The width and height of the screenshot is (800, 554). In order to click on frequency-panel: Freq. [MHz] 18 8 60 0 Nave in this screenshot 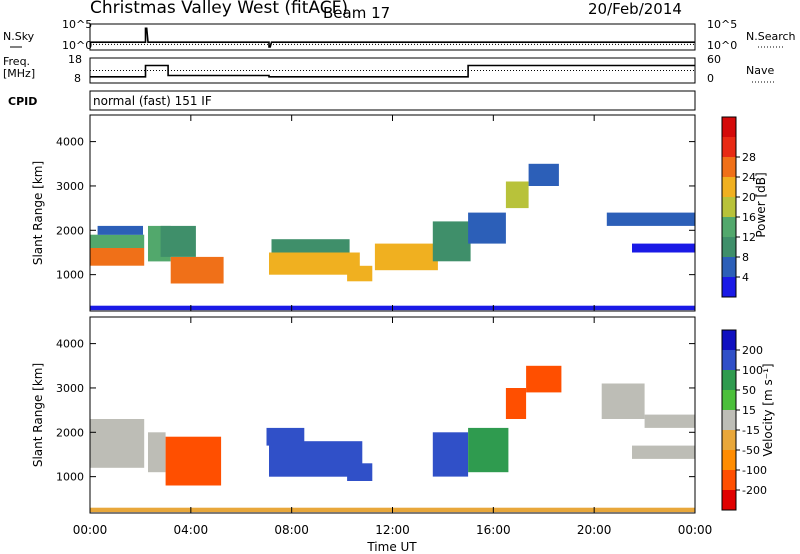, I will do `click(389, 69)`.